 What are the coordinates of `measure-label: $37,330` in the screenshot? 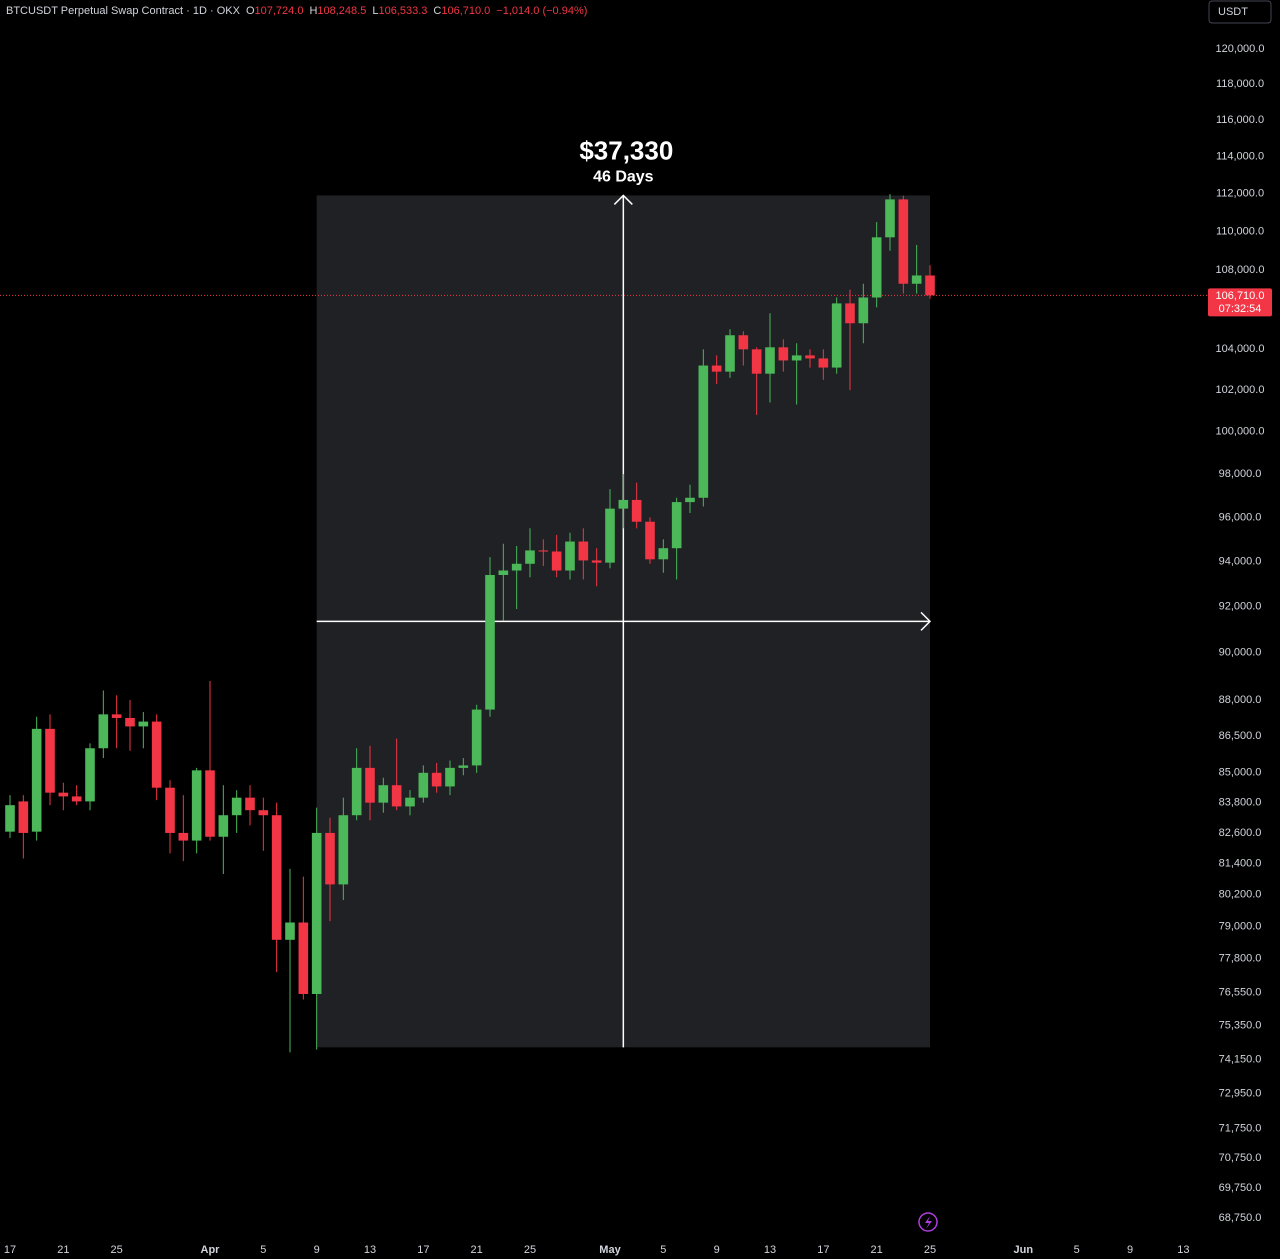 It's located at (626, 150).